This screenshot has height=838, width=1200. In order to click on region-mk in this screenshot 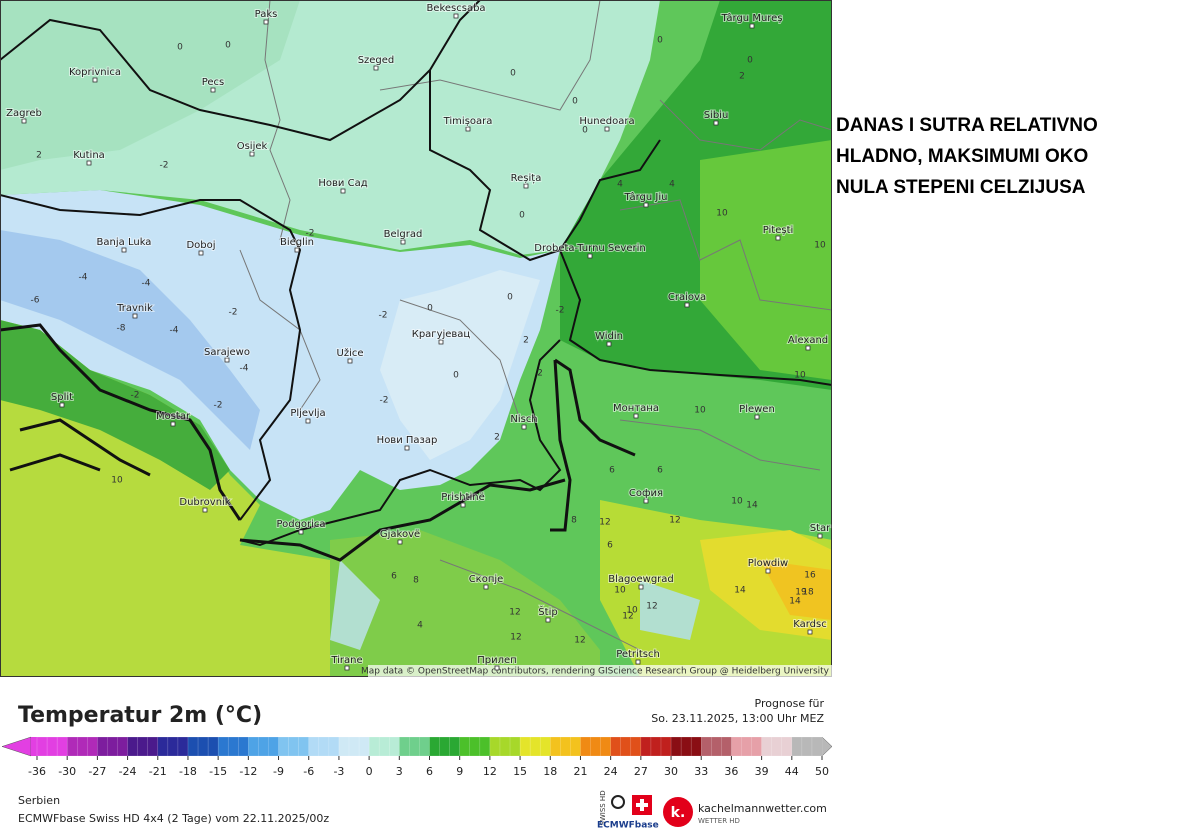, I will do `click(465, 603)`.